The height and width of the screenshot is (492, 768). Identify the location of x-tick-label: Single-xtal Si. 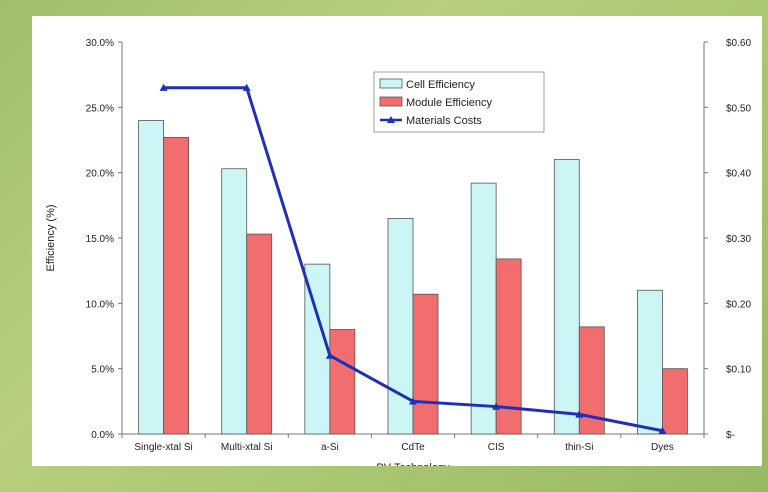
(163, 447).